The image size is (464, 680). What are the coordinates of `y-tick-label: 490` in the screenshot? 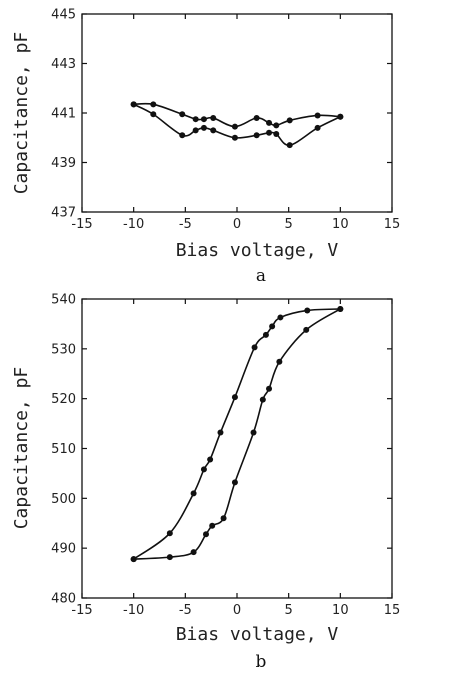 It's located at (63, 549).